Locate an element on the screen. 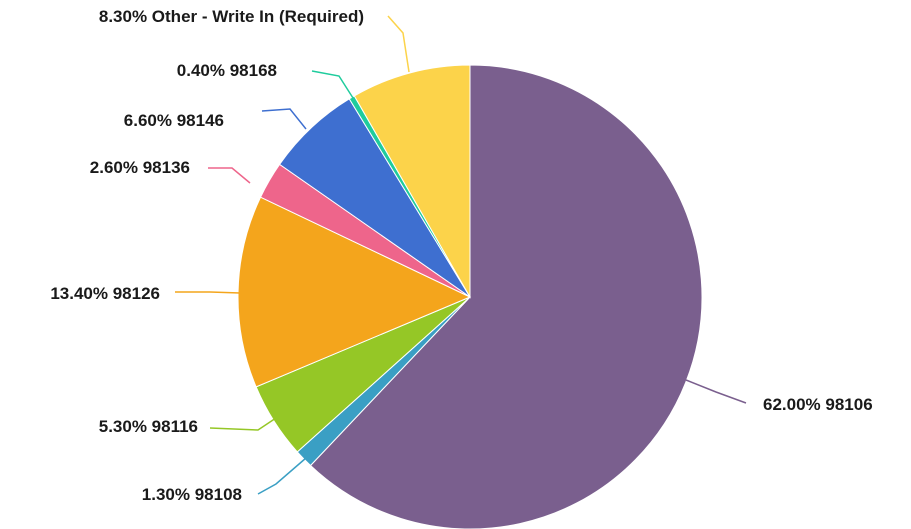  slice-data-label: 5.30% 98116 is located at coordinates (148, 426).